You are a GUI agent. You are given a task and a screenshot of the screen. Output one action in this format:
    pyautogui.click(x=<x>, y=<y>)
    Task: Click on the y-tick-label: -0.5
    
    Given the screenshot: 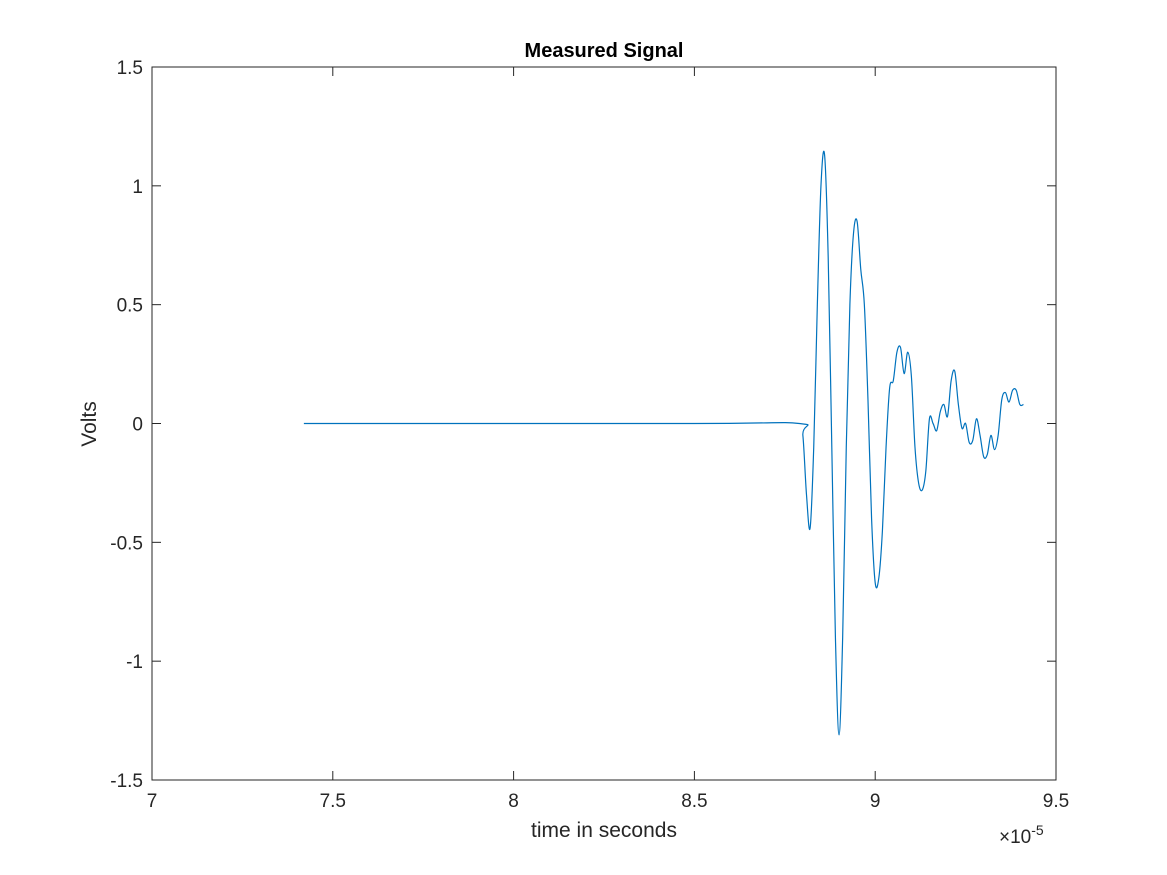 What is the action you would take?
    pyautogui.click(x=126, y=543)
    